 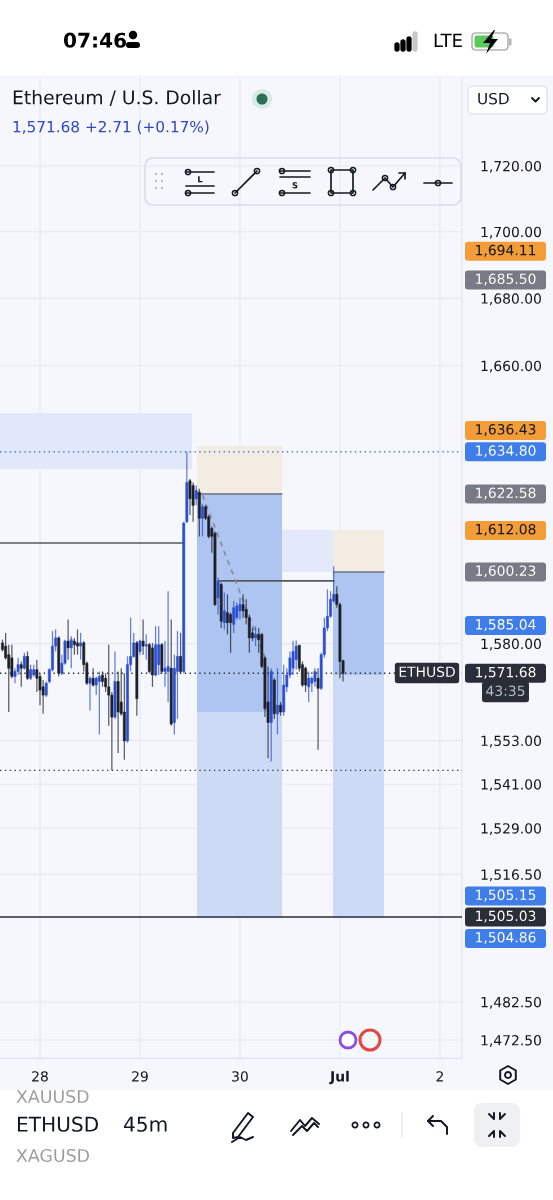 What do you see at coordinates (511, 1002) in the screenshot?
I see `y-tick-label: 1,482.50` at bounding box center [511, 1002].